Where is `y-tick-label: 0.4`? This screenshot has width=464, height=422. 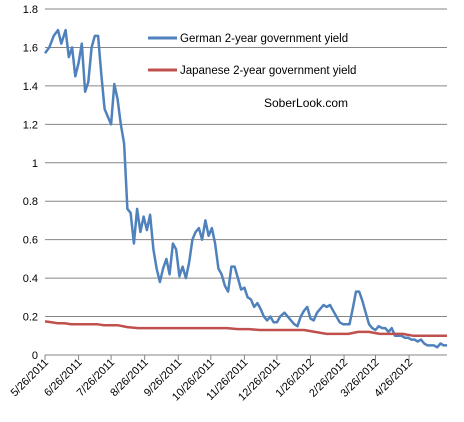
y-tick-label: 0.4 is located at coordinates (30, 279).